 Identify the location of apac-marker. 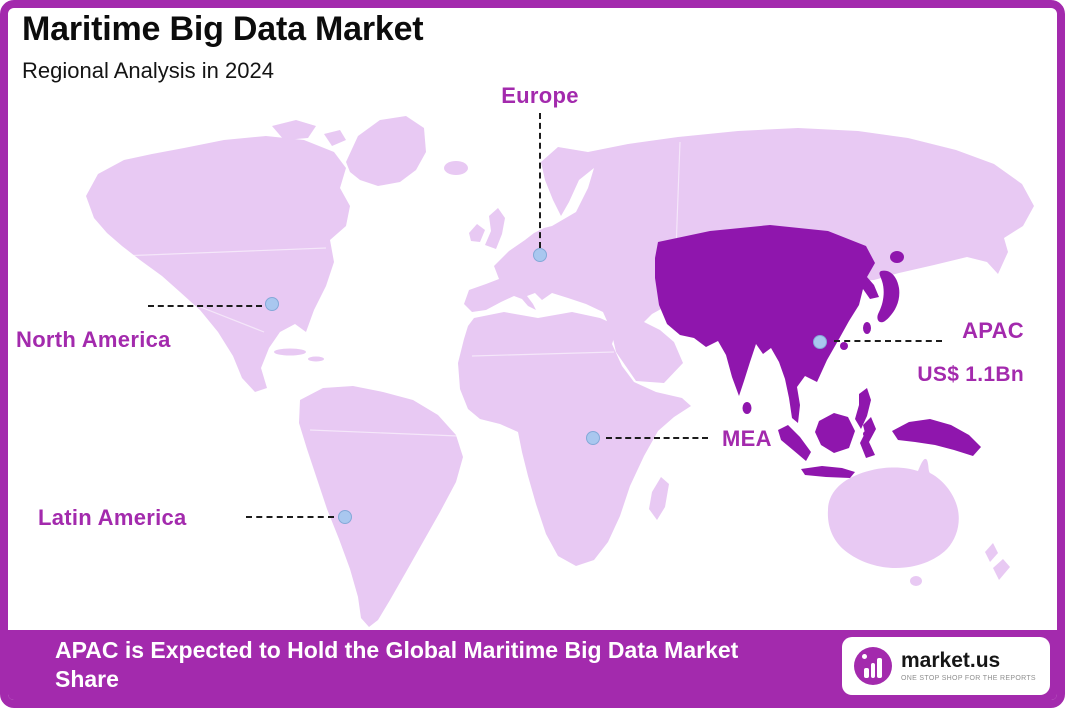
(820, 342).